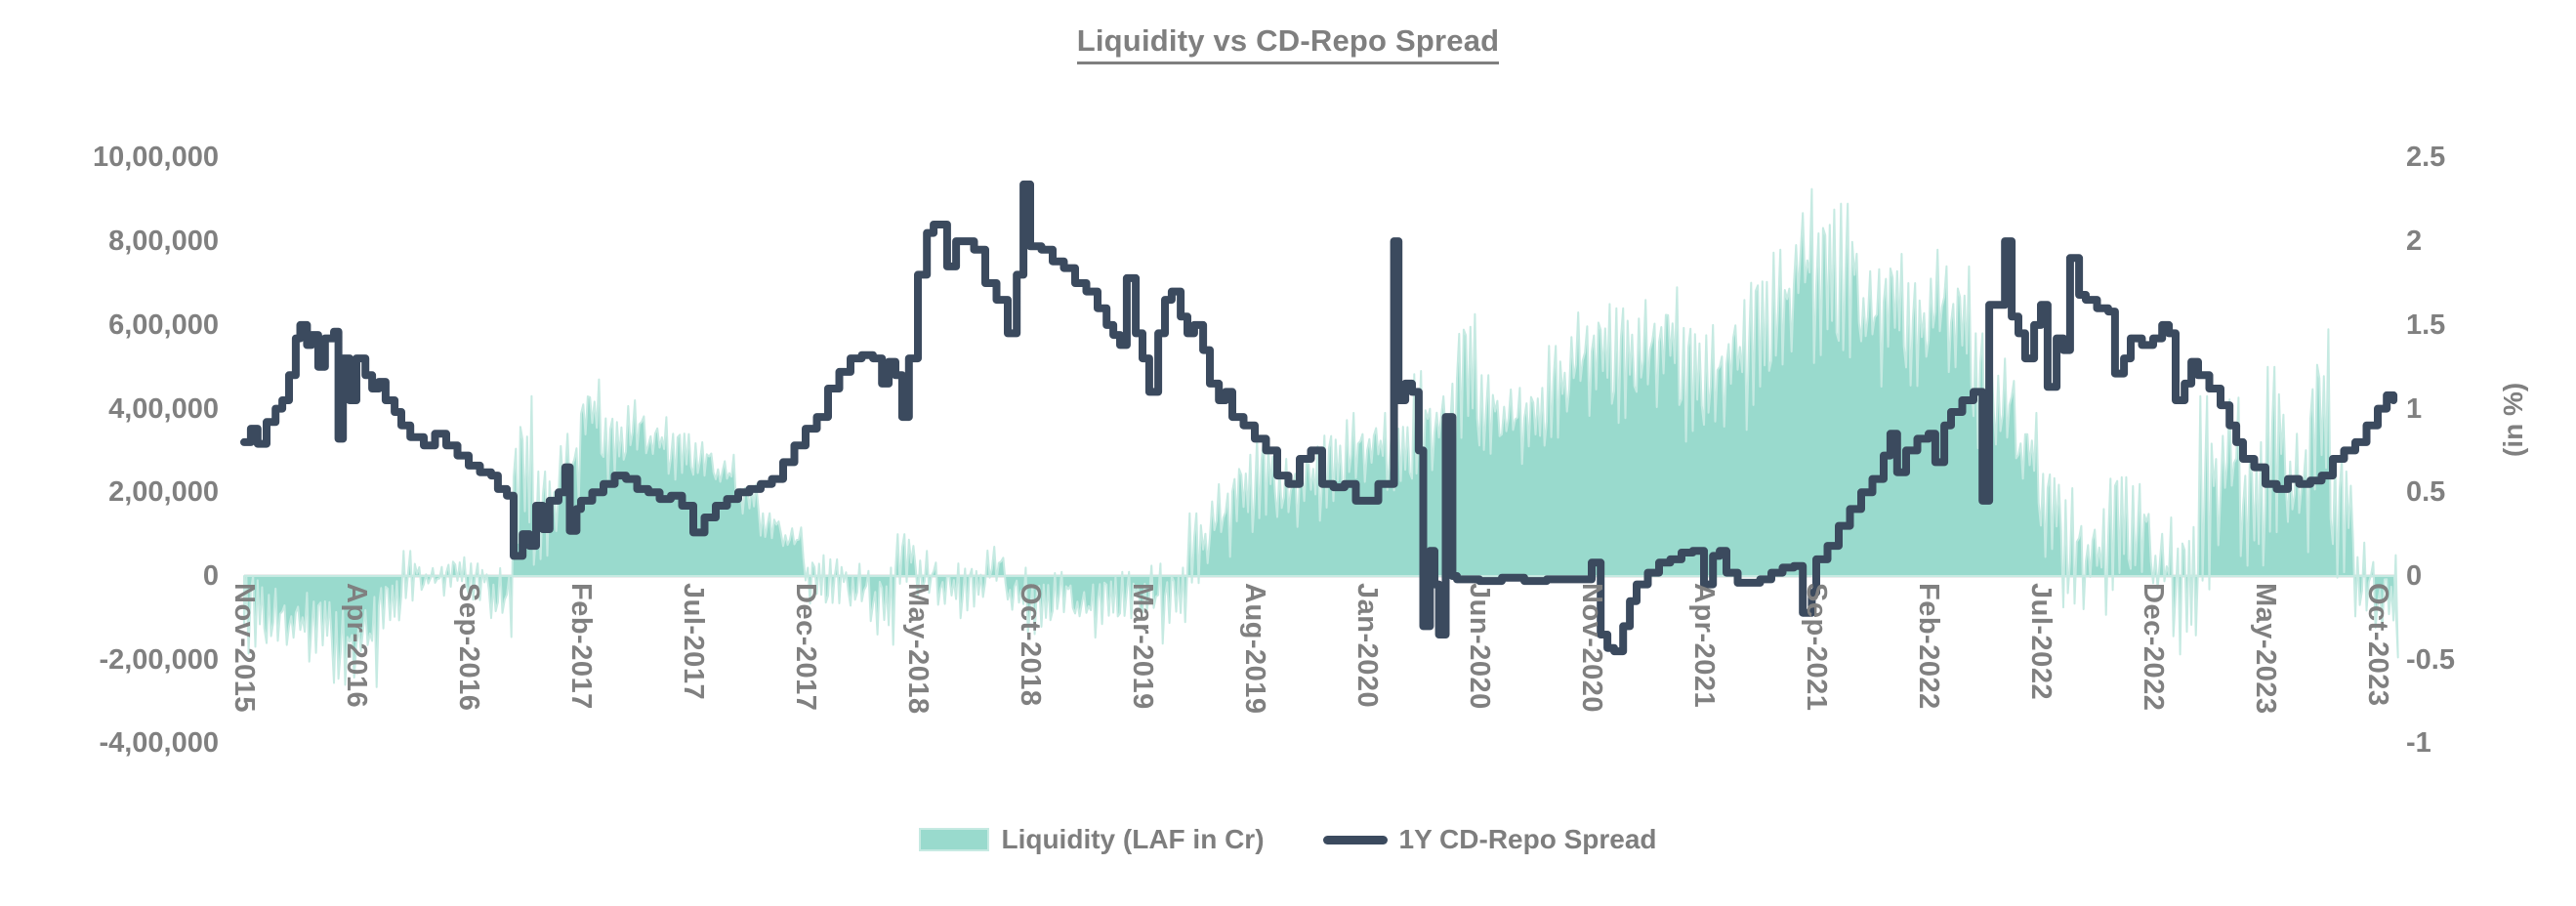 The image size is (2576, 906). I want to click on x-axis-tick-label: Jan-2020, so click(1367, 646).